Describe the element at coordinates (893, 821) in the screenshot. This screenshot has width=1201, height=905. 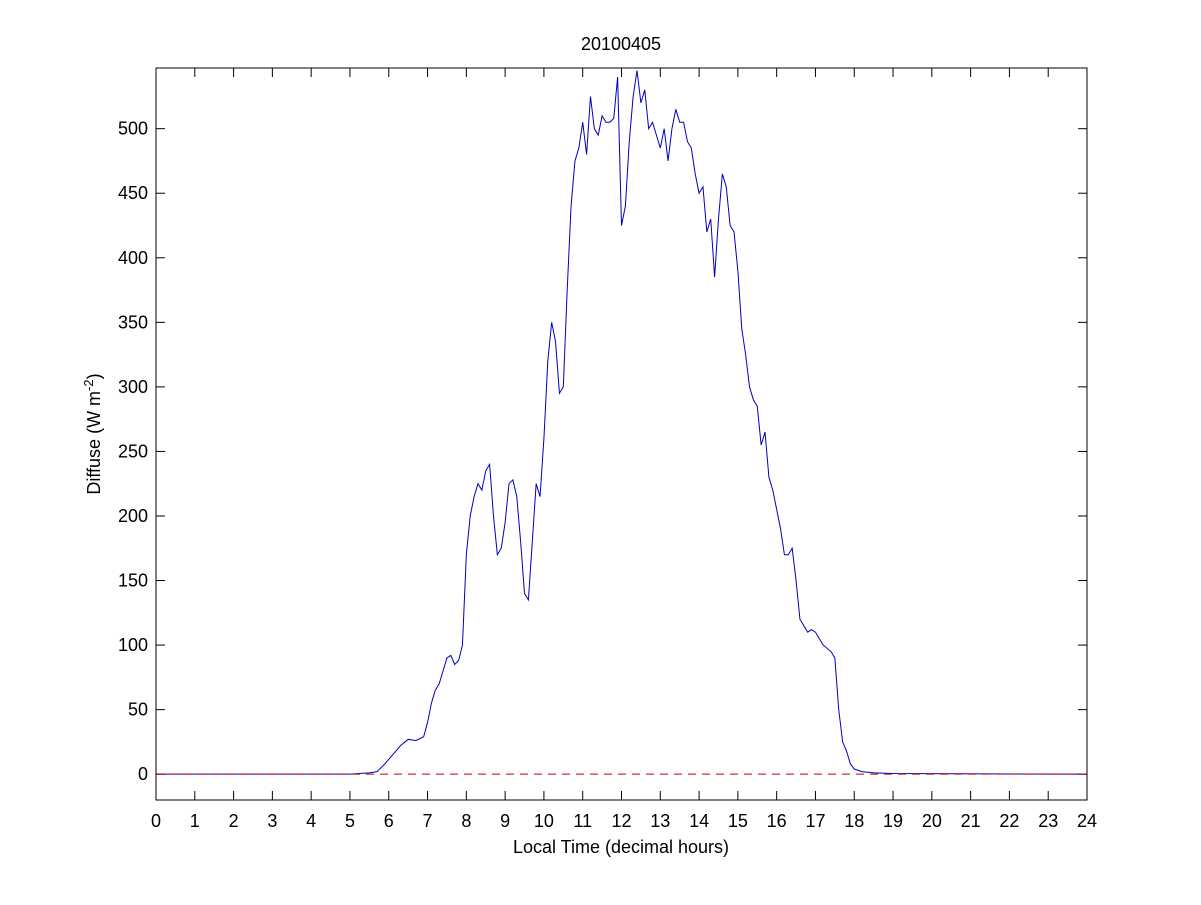
I see `x-tick-label: 19` at that location.